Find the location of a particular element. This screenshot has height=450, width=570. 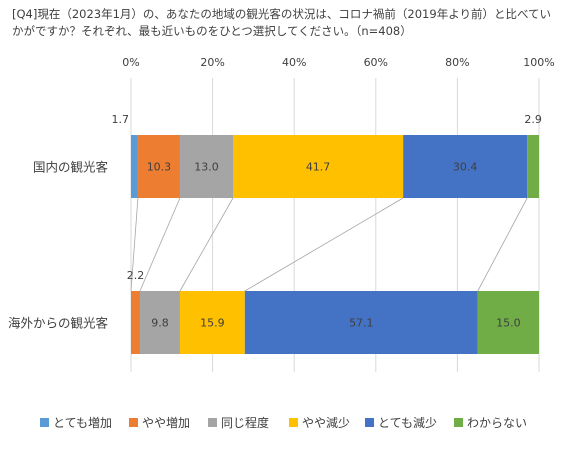

x-tick-label: 80% is located at coordinates (457, 62).